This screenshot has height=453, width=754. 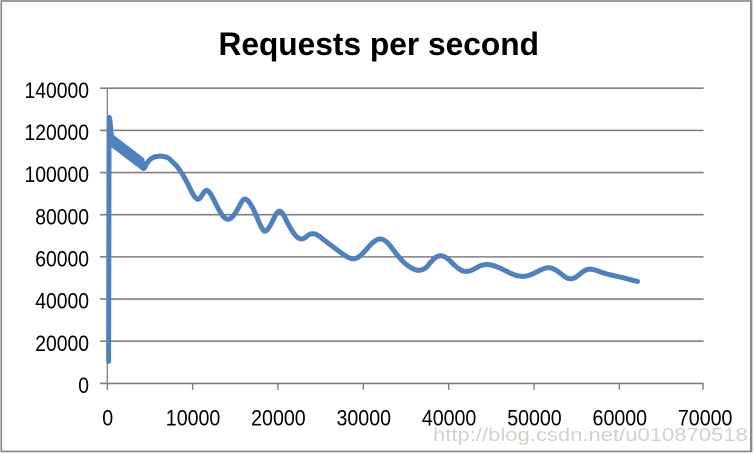 What do you see at coordinates (57, 132) in the screenshot?
I see `svg-text: 120000` at bounding box center [57, 132].